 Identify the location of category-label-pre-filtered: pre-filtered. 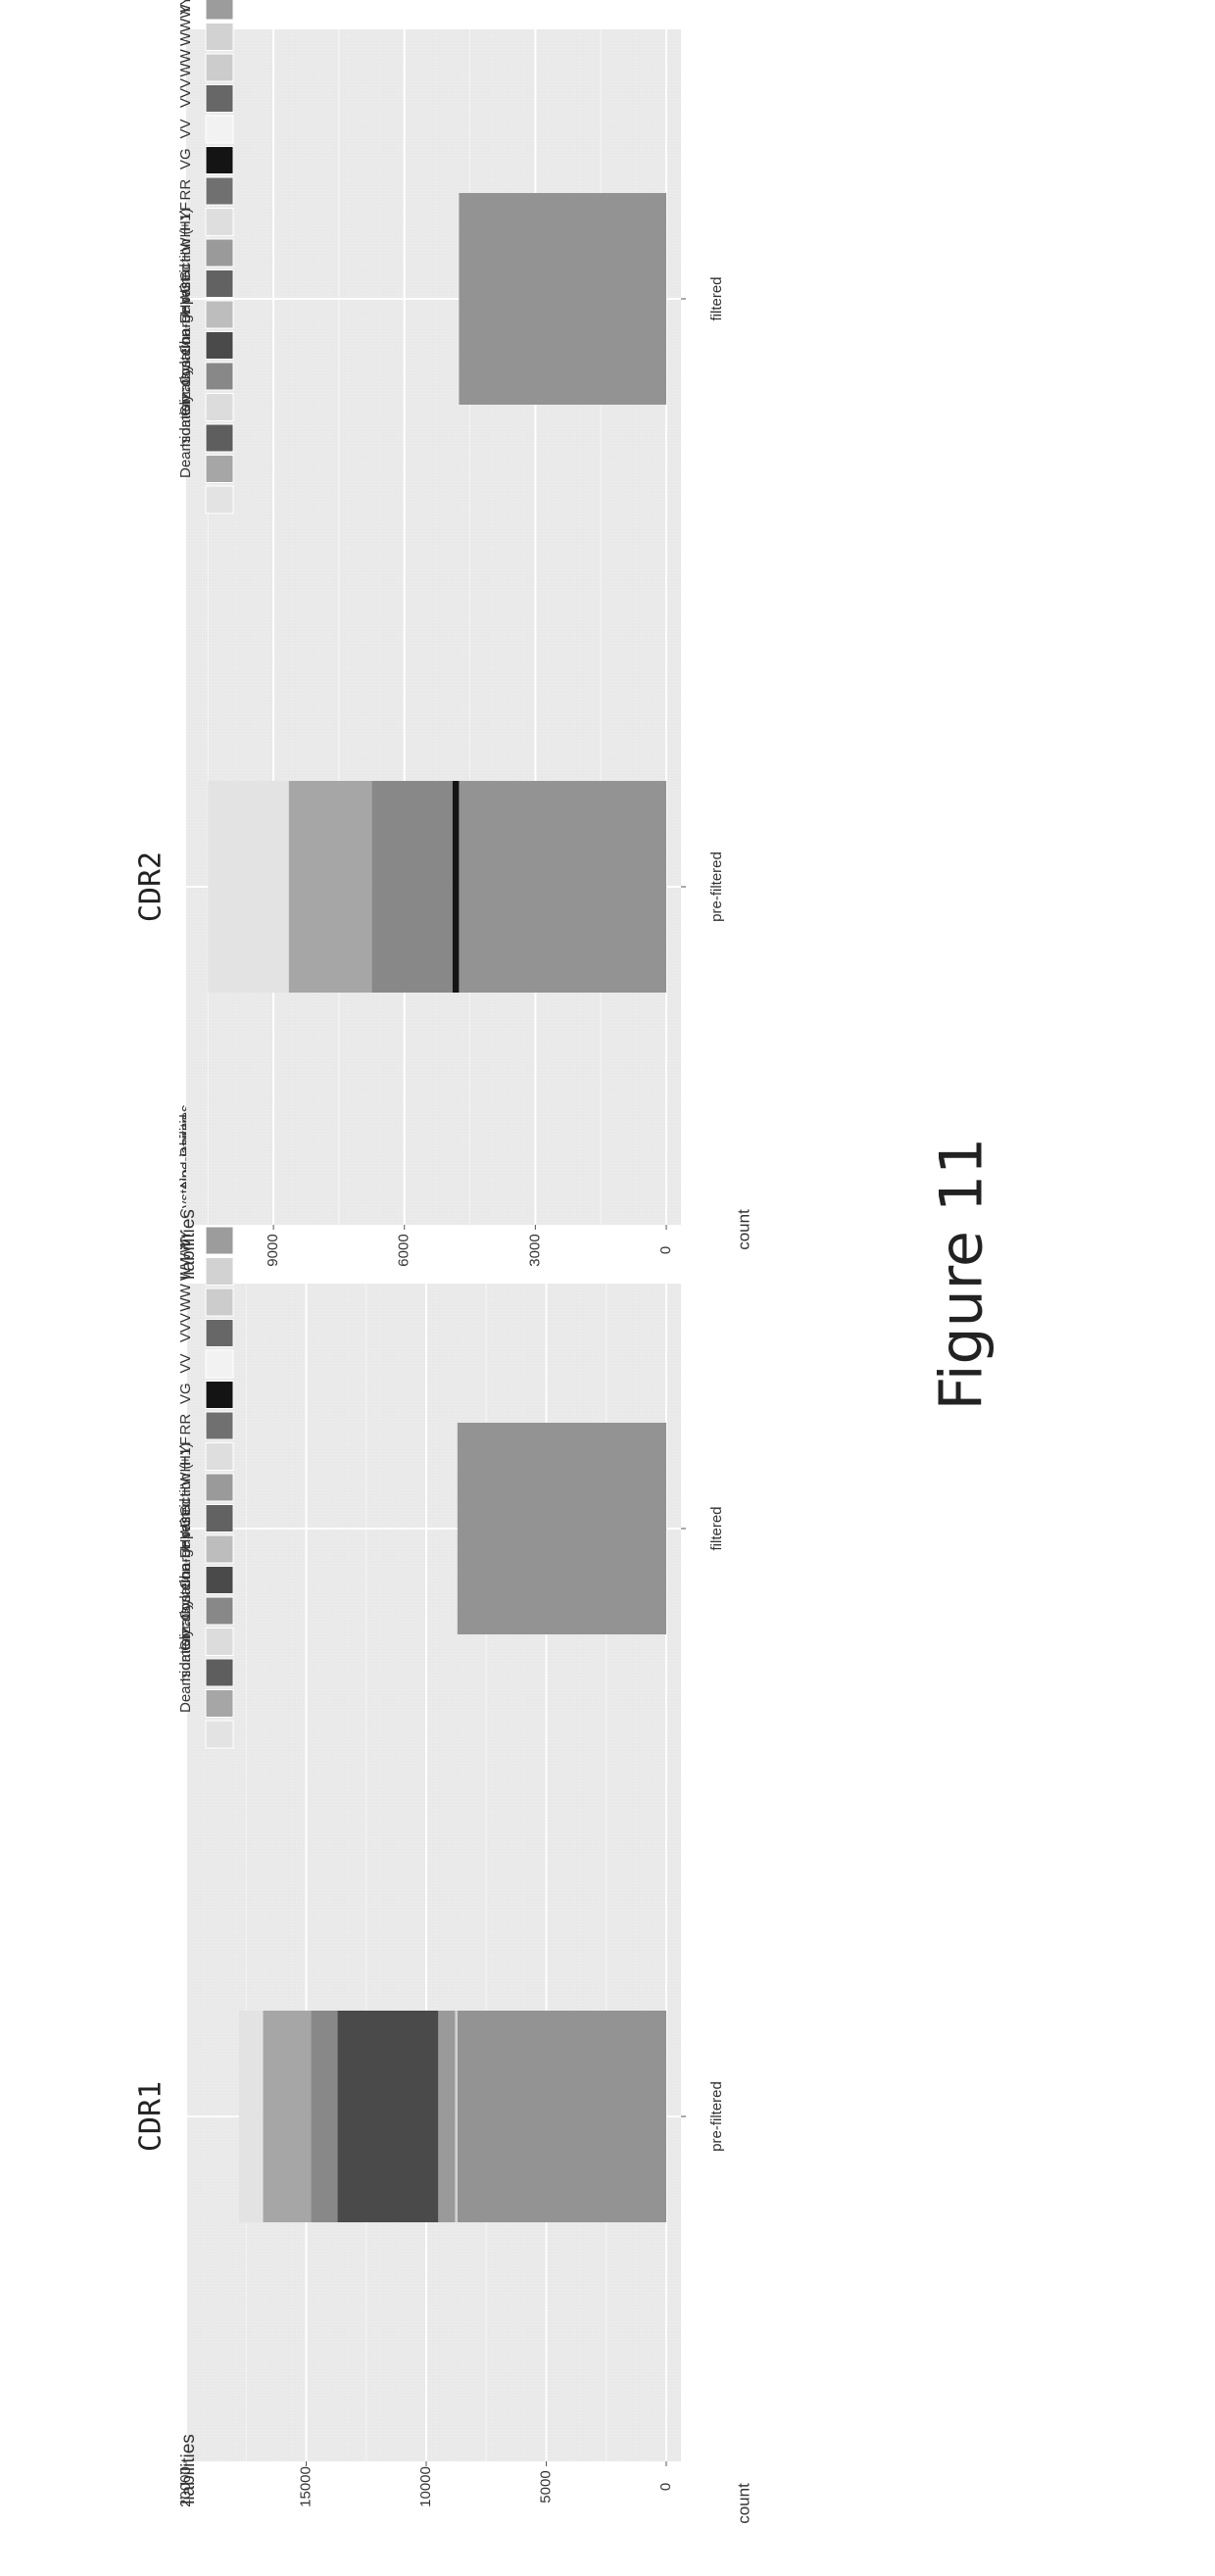
(716, 886).